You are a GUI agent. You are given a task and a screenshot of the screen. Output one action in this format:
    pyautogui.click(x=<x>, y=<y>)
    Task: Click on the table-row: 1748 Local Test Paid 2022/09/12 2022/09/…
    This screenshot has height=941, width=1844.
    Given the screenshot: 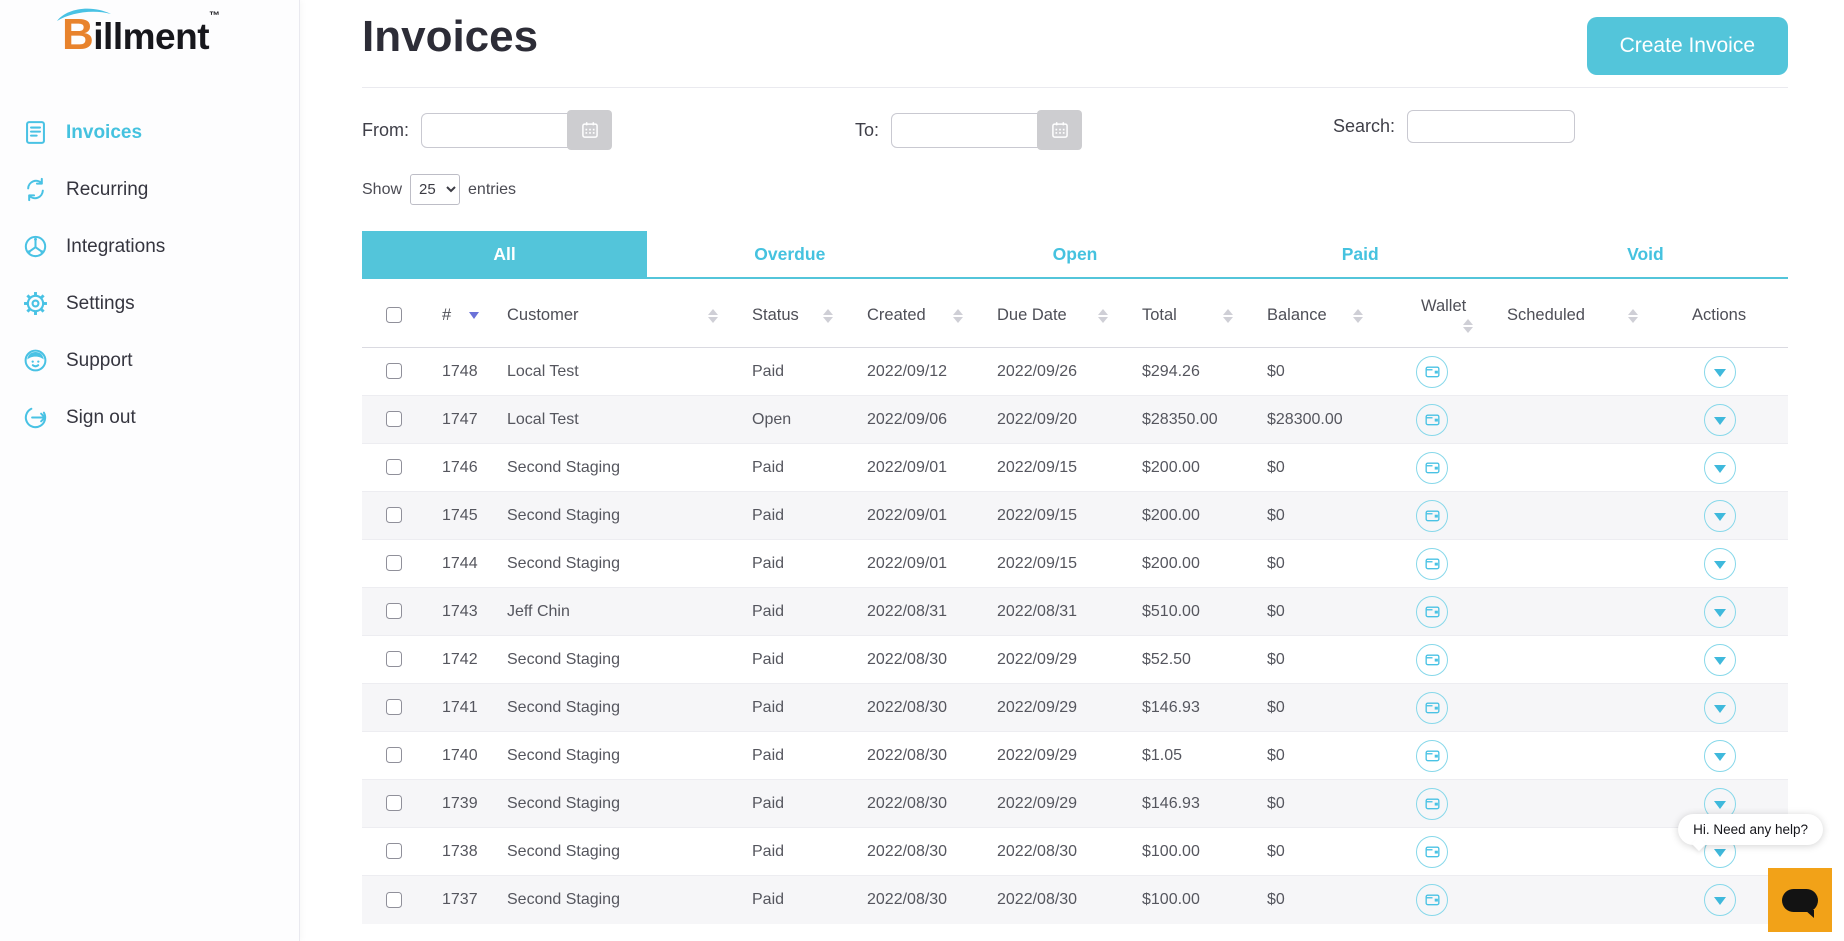 What is the action you would take?
    pyautogui.click(x=1075, y=372)
    